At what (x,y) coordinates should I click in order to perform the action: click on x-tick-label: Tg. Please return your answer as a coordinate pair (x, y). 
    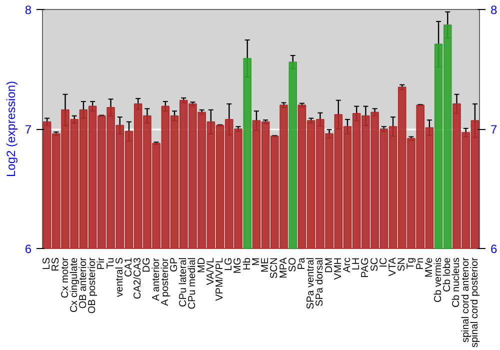
    Looking at the image, I should click on (411, 264).